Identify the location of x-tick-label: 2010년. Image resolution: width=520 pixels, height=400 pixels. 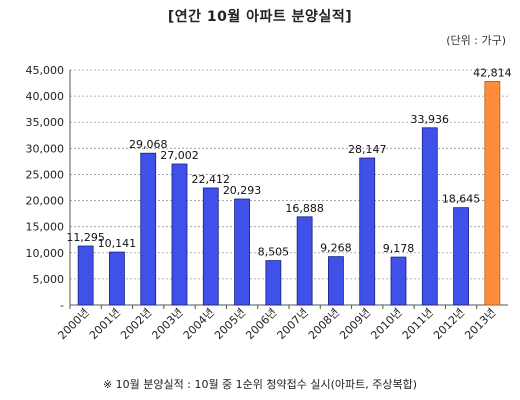
(386, 324).